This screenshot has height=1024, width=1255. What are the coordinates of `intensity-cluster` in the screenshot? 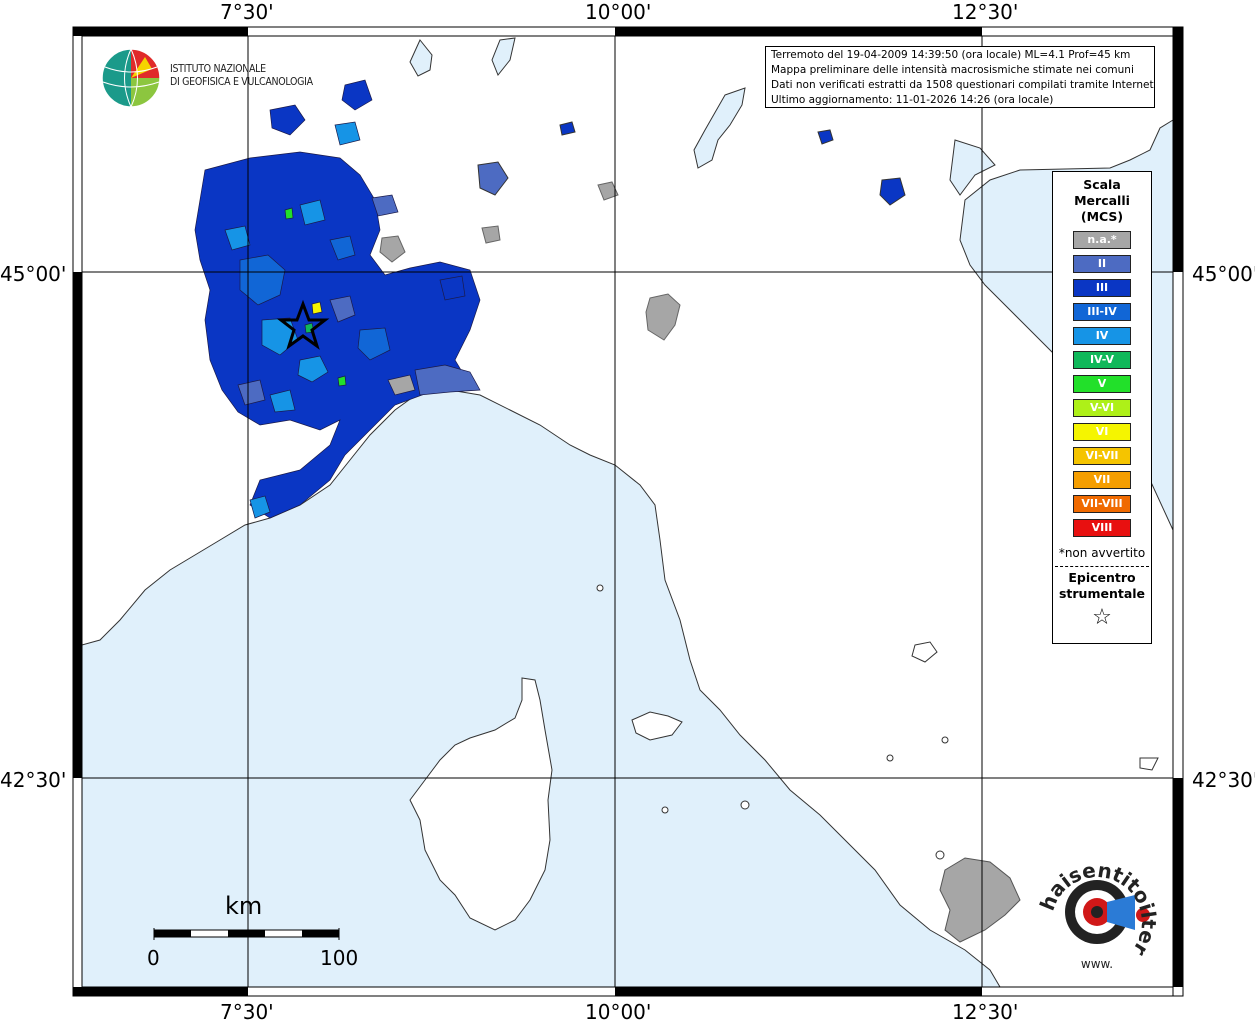 It's located at (337, 299).